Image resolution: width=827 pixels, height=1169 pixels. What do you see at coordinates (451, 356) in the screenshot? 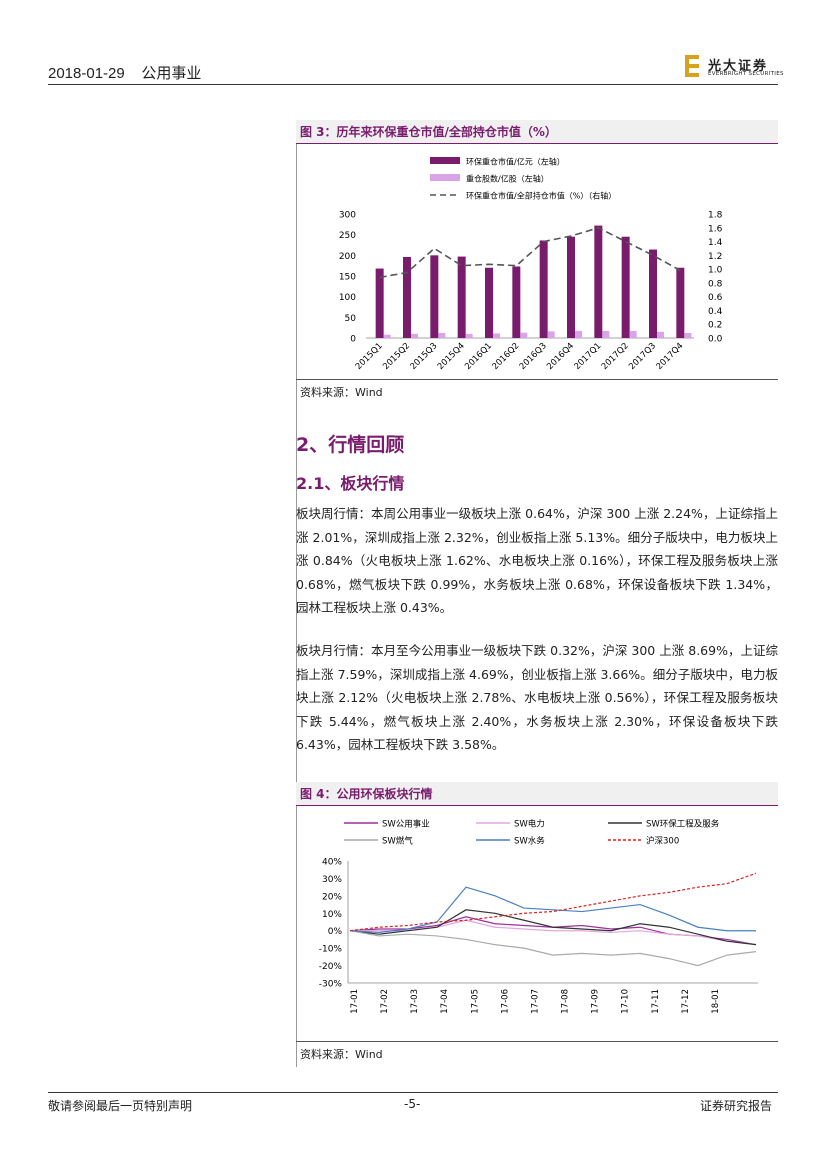
I see `x-tick-label: 2015Q4` at bounding box center [451, 356].